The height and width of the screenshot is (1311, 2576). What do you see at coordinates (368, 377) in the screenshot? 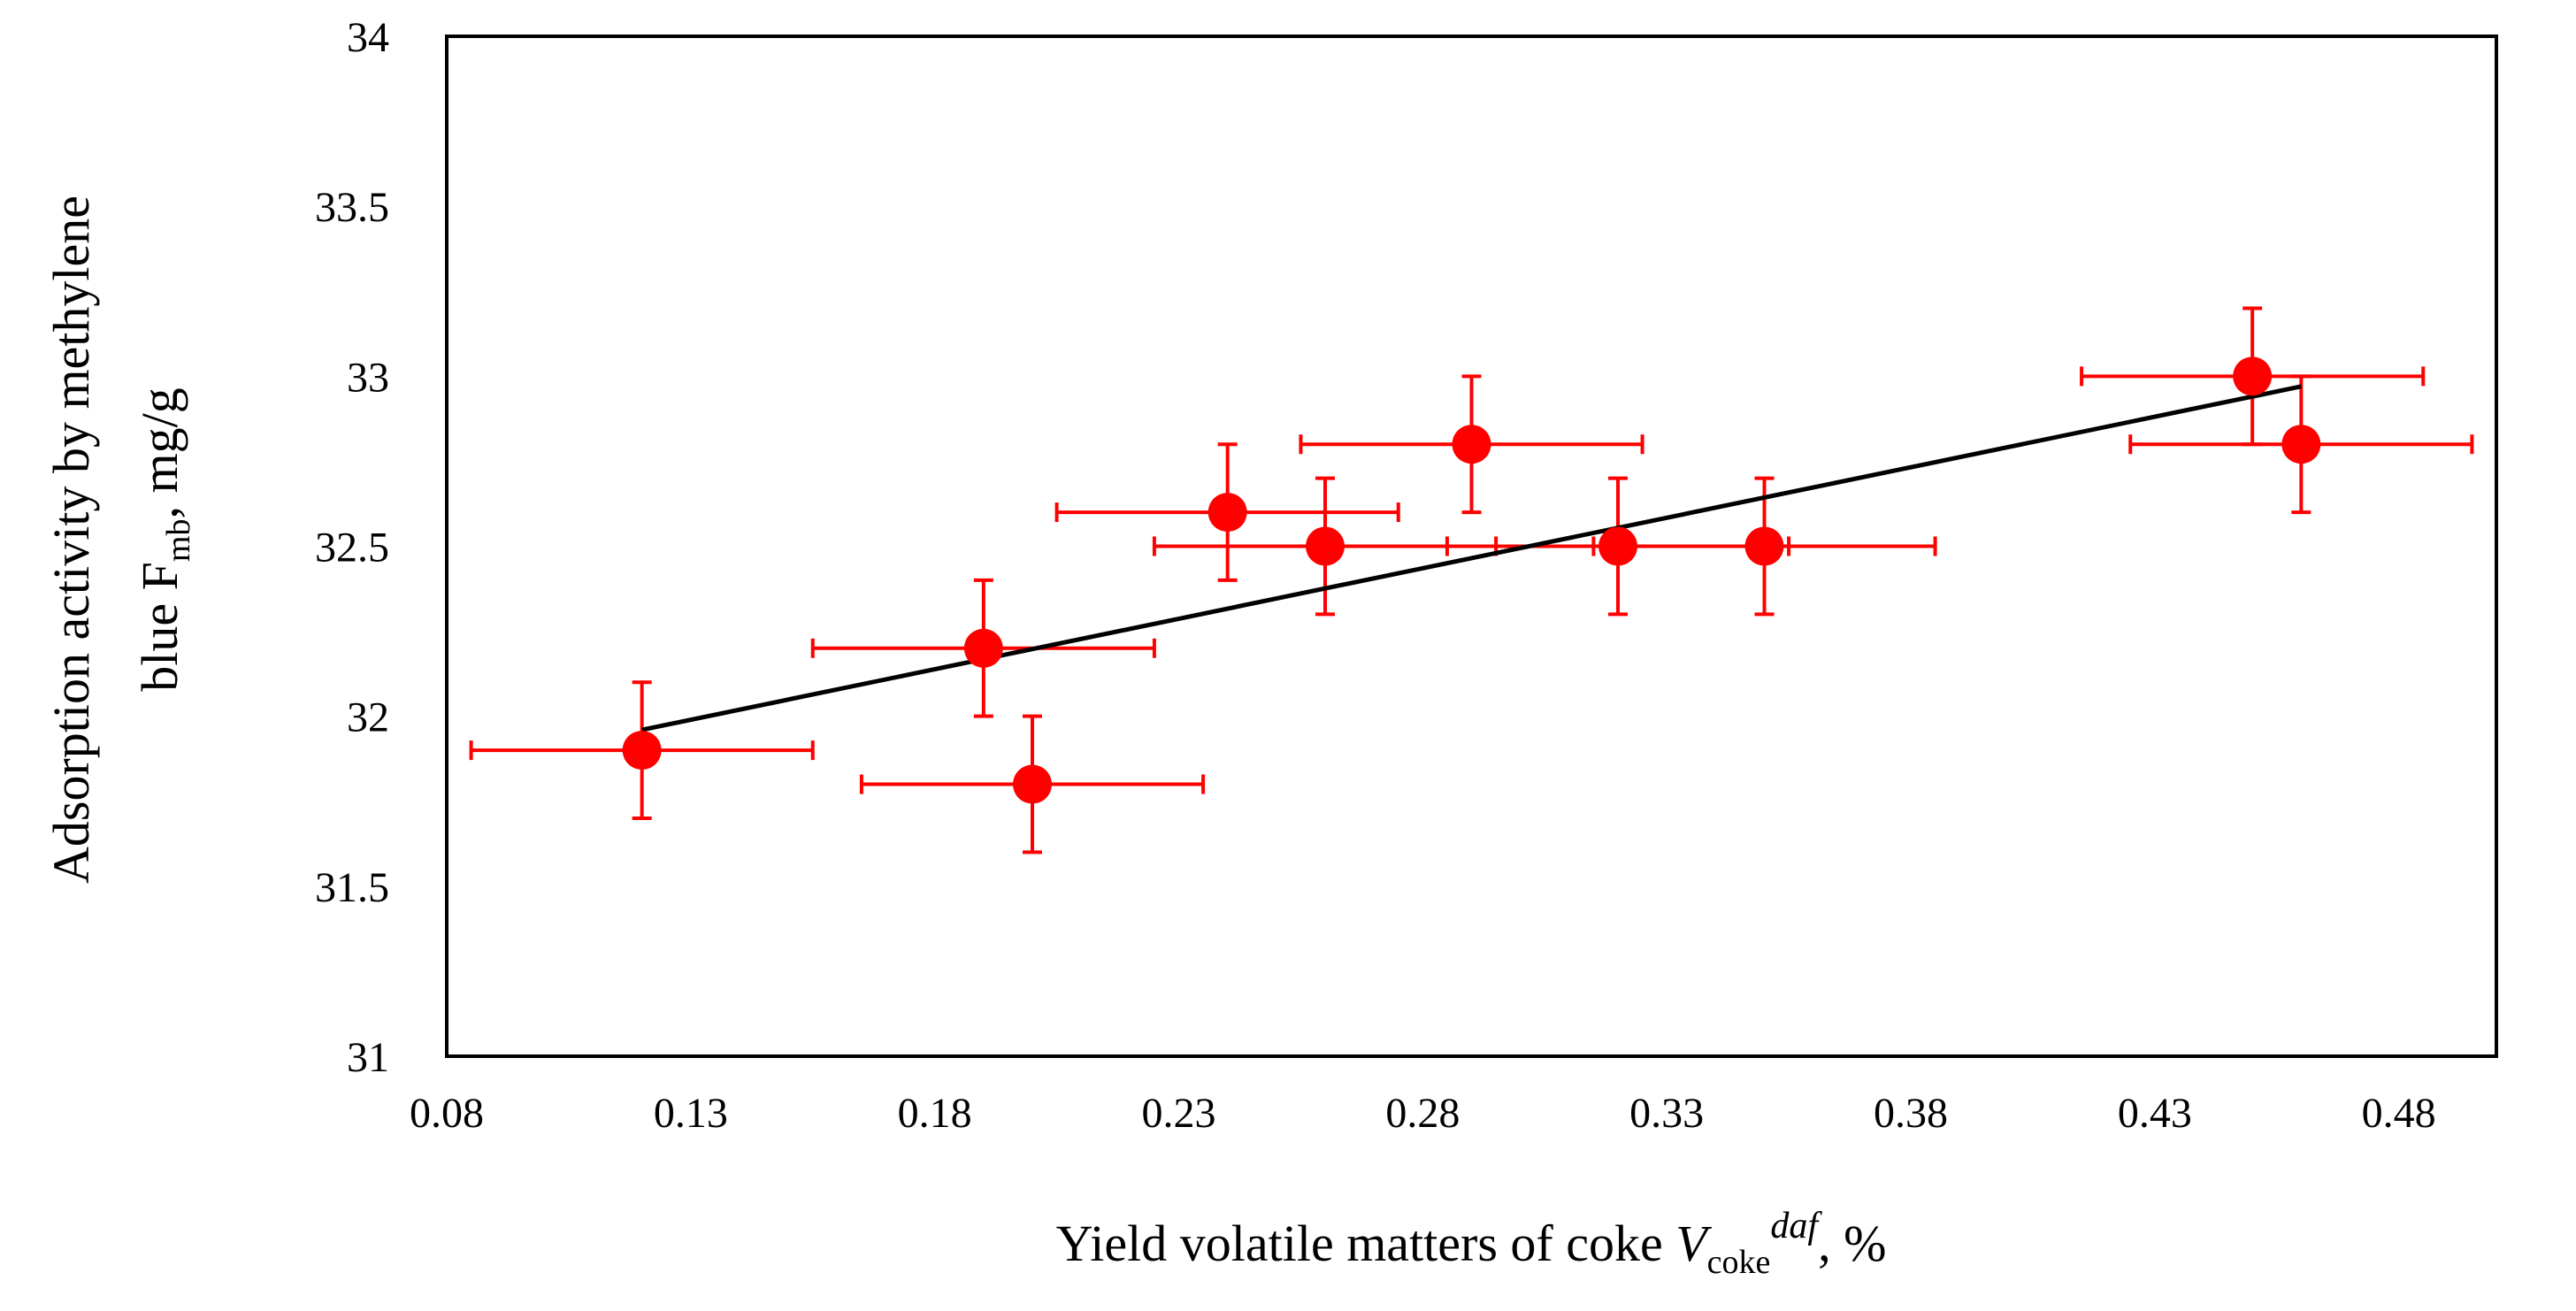
I see `y-tick-label: 33` at bounding box center [368, 377].